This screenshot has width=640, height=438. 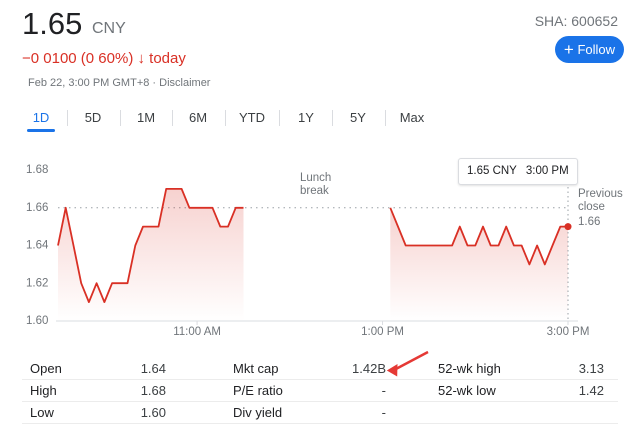 What do you see at coordinates (52, 23) in the screenshot?
I see `price: 1.65` at bounding box center [52, 23].